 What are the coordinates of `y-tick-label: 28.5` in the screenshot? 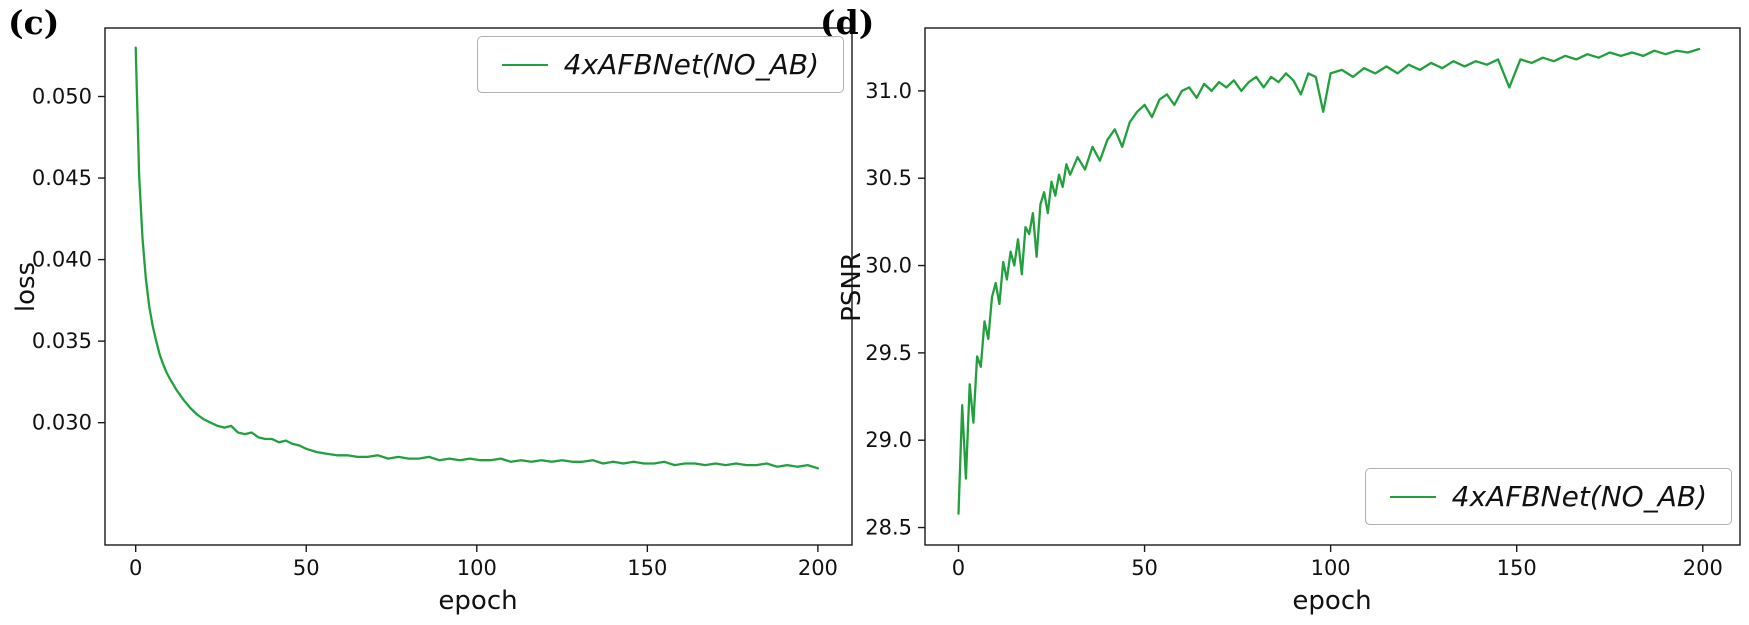 It's located at (888, 528).